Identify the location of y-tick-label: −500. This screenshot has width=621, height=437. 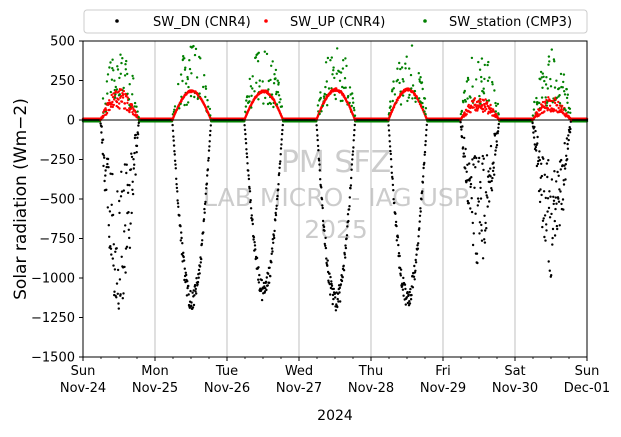
(57, 200).